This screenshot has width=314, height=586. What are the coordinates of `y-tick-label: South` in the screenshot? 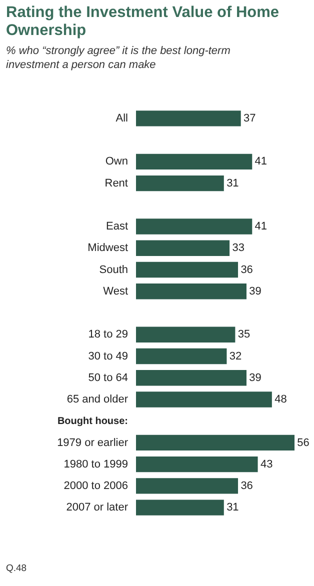 It's located at (113, 270).